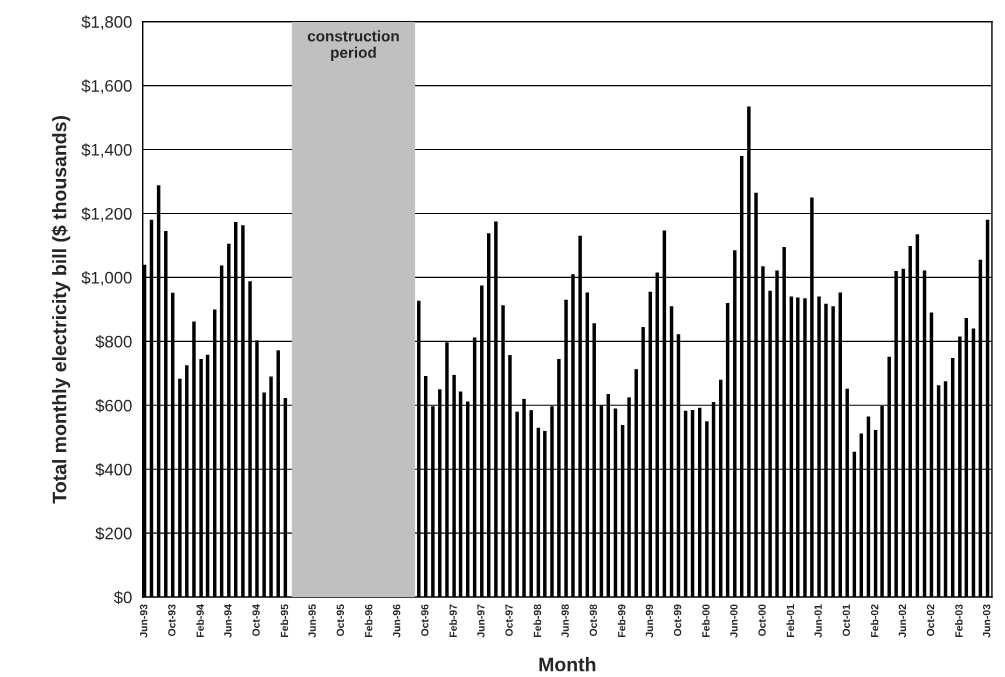  What do you see at coordinates (106, 86) in the screenshot?
I see `y-tick-label: $1,600` at bounding box center [106, 86].